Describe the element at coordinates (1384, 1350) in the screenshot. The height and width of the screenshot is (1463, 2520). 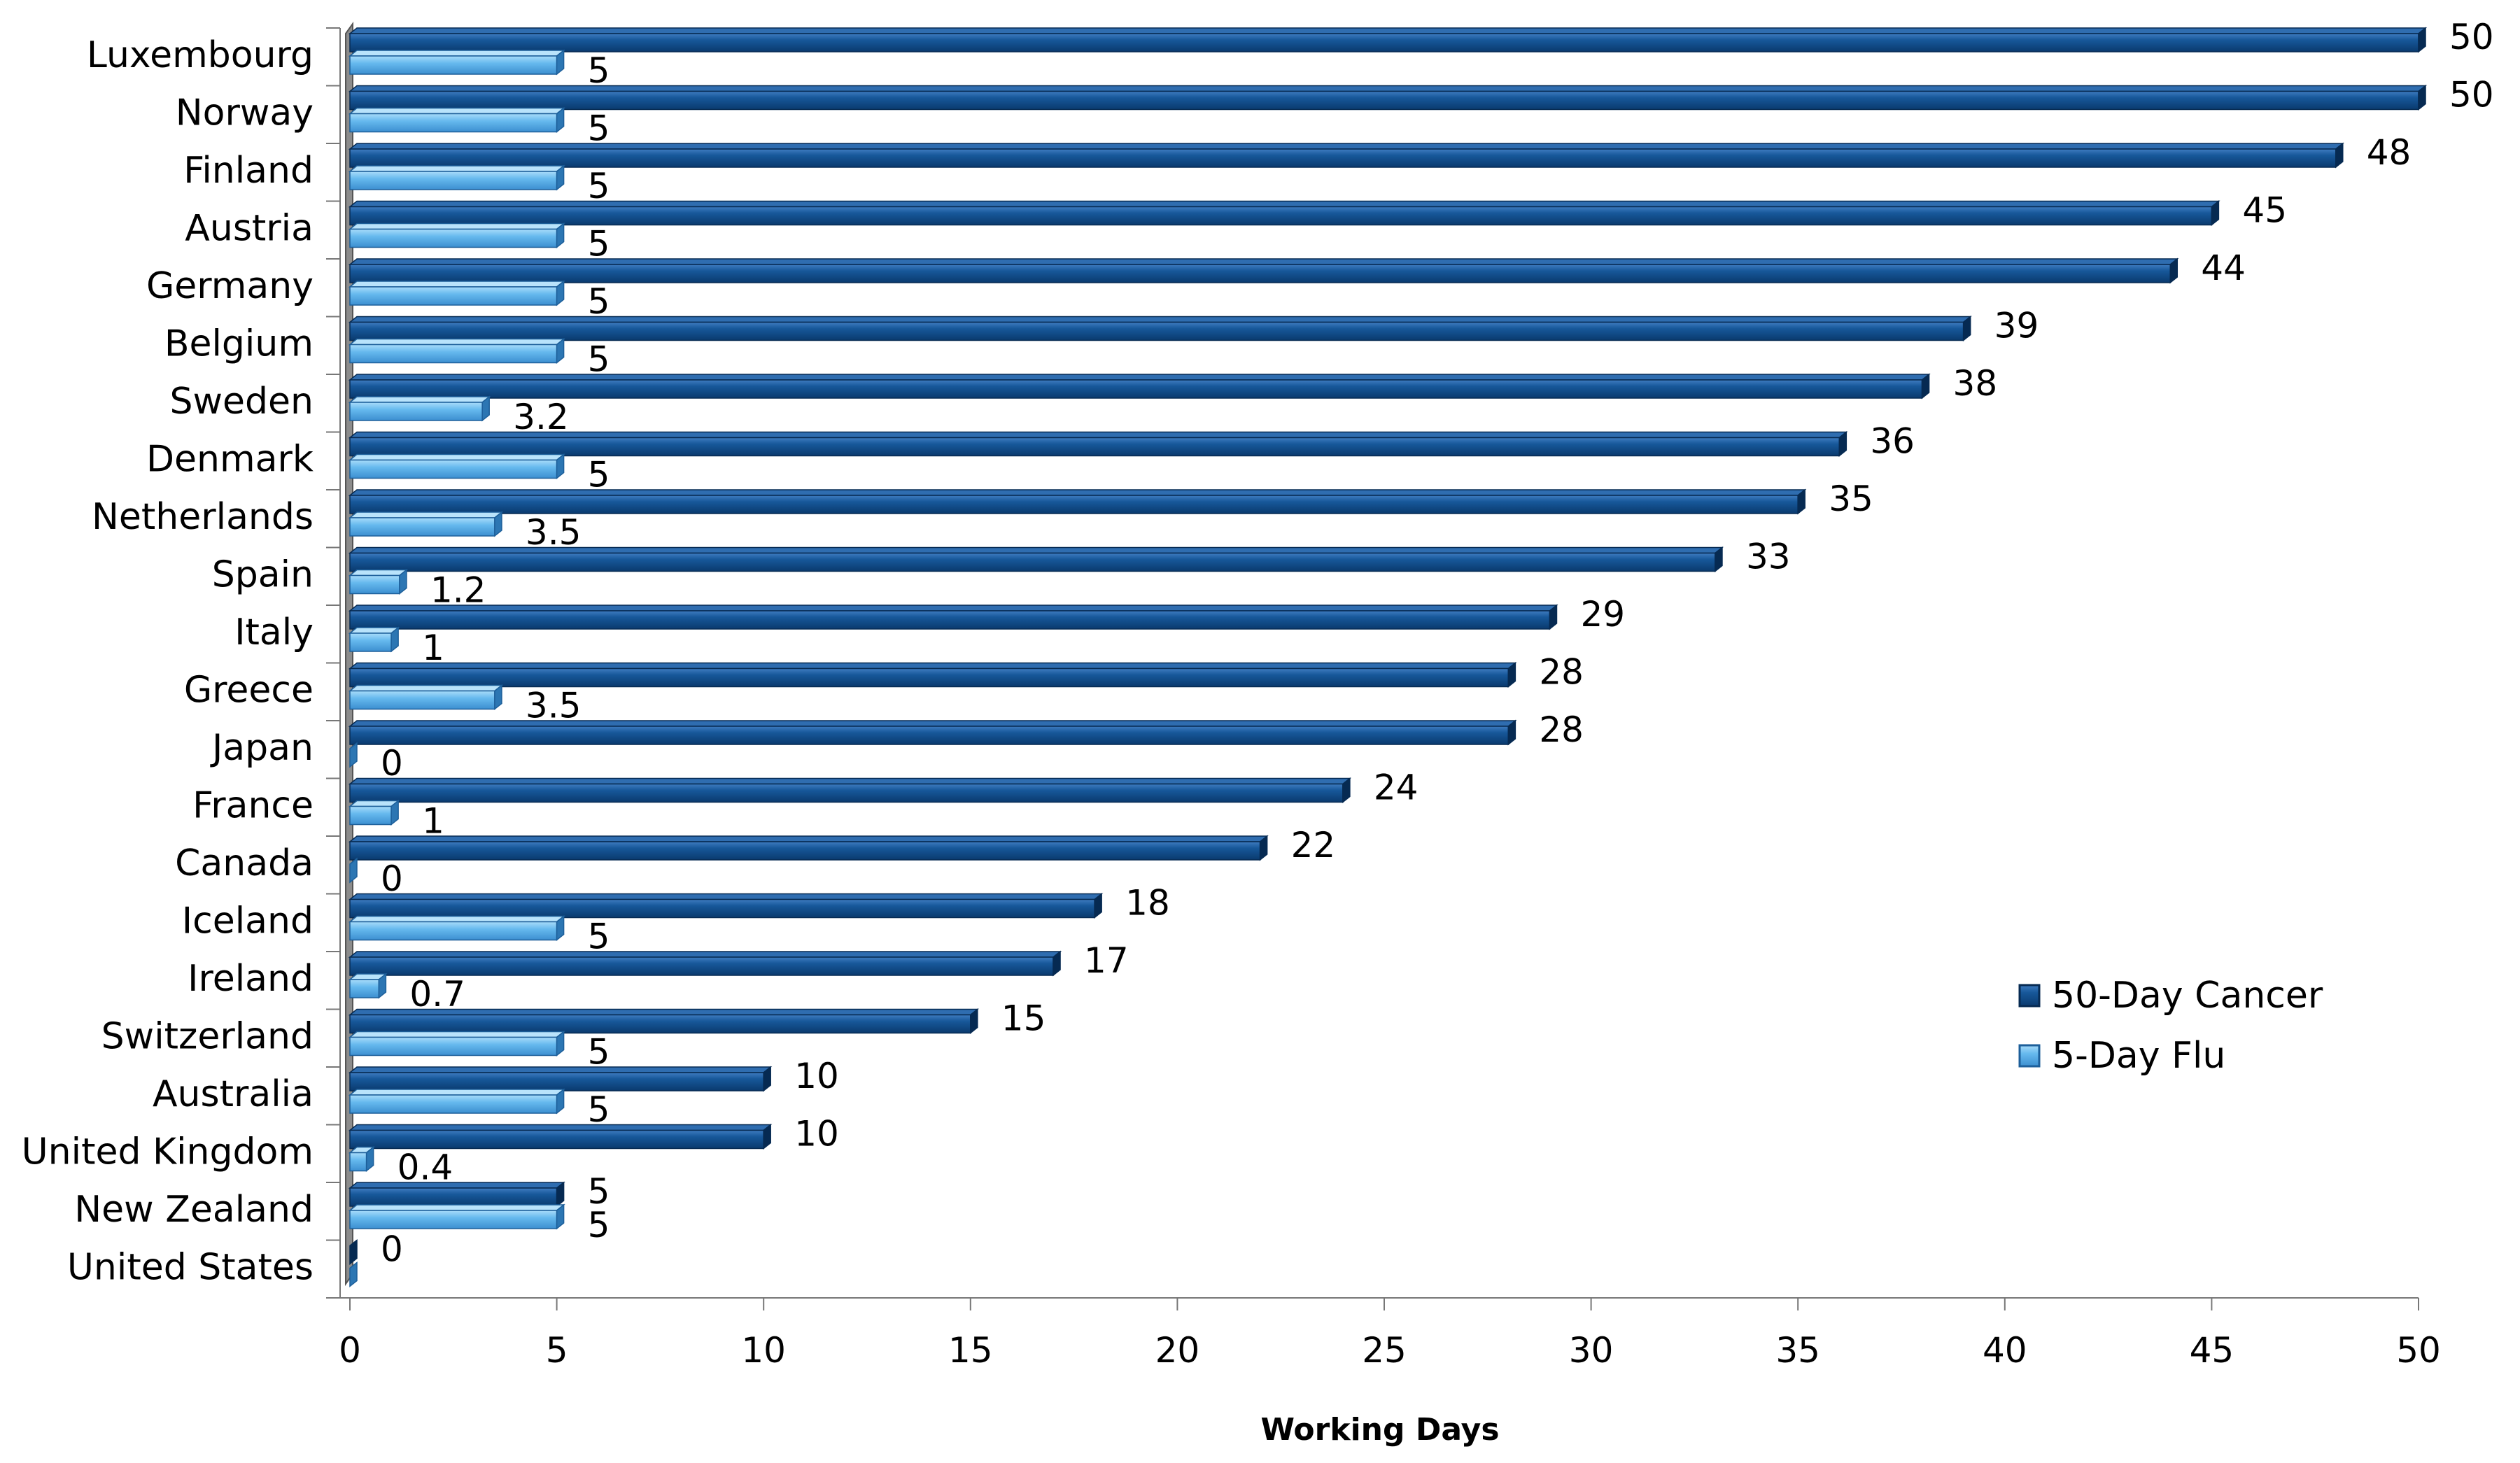
I see `x-tick-label: 25` at that location.